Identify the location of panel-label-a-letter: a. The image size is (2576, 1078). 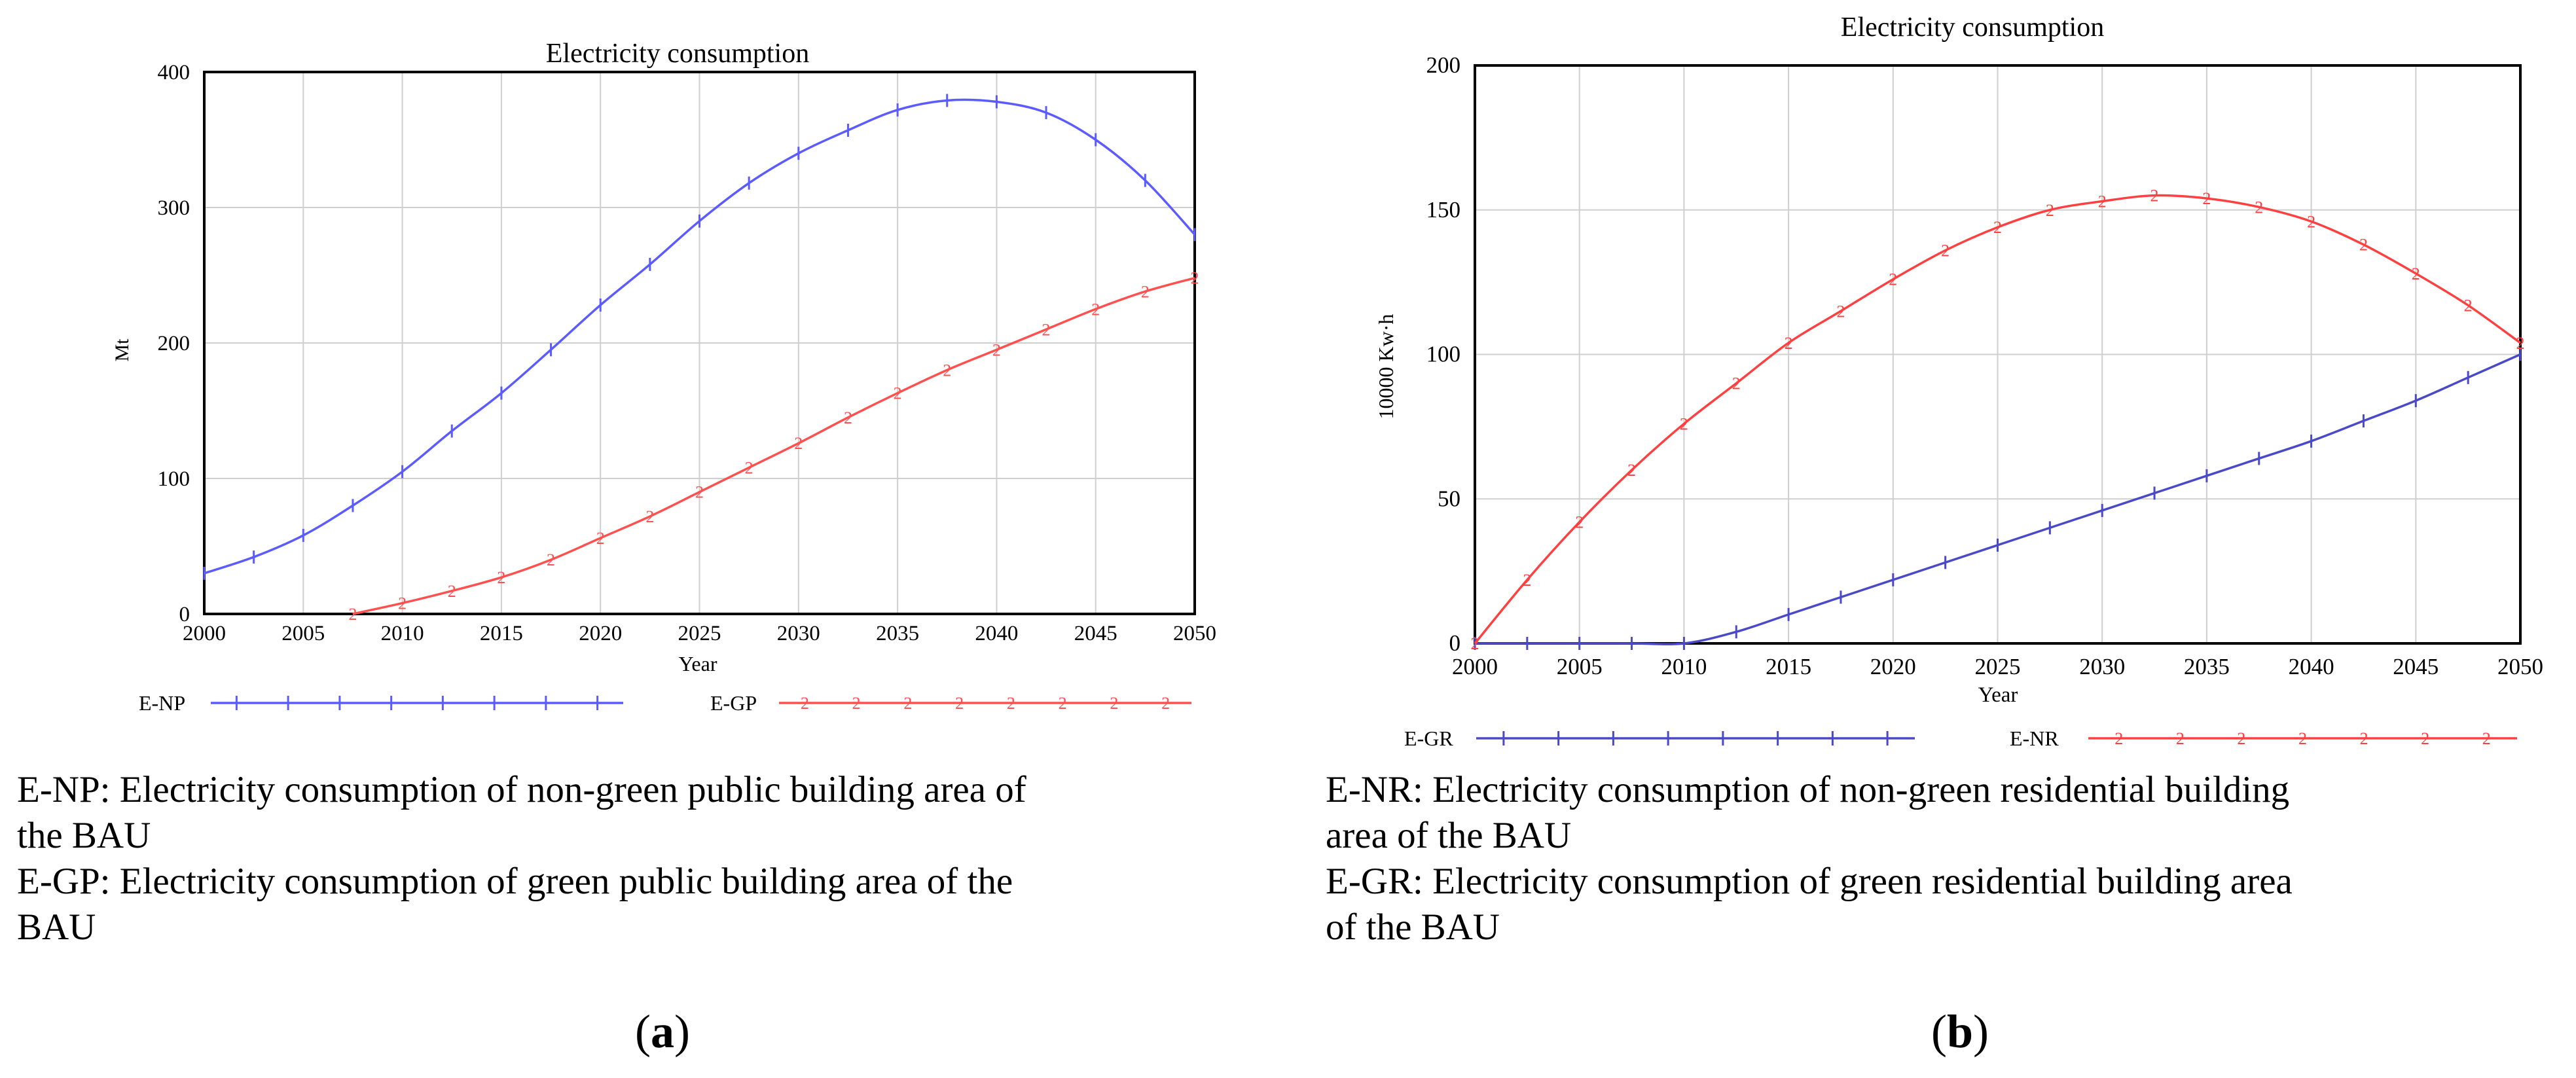
(662, 1031).